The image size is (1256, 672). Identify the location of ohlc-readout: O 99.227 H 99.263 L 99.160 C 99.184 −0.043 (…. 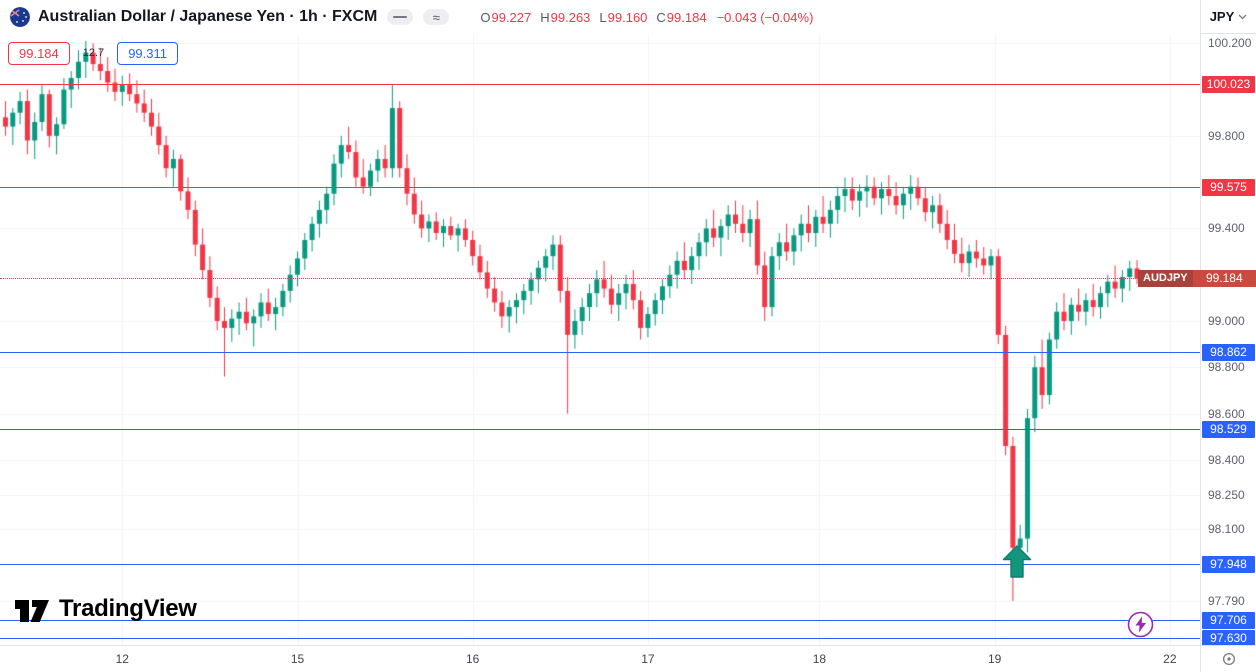
(642, 17).